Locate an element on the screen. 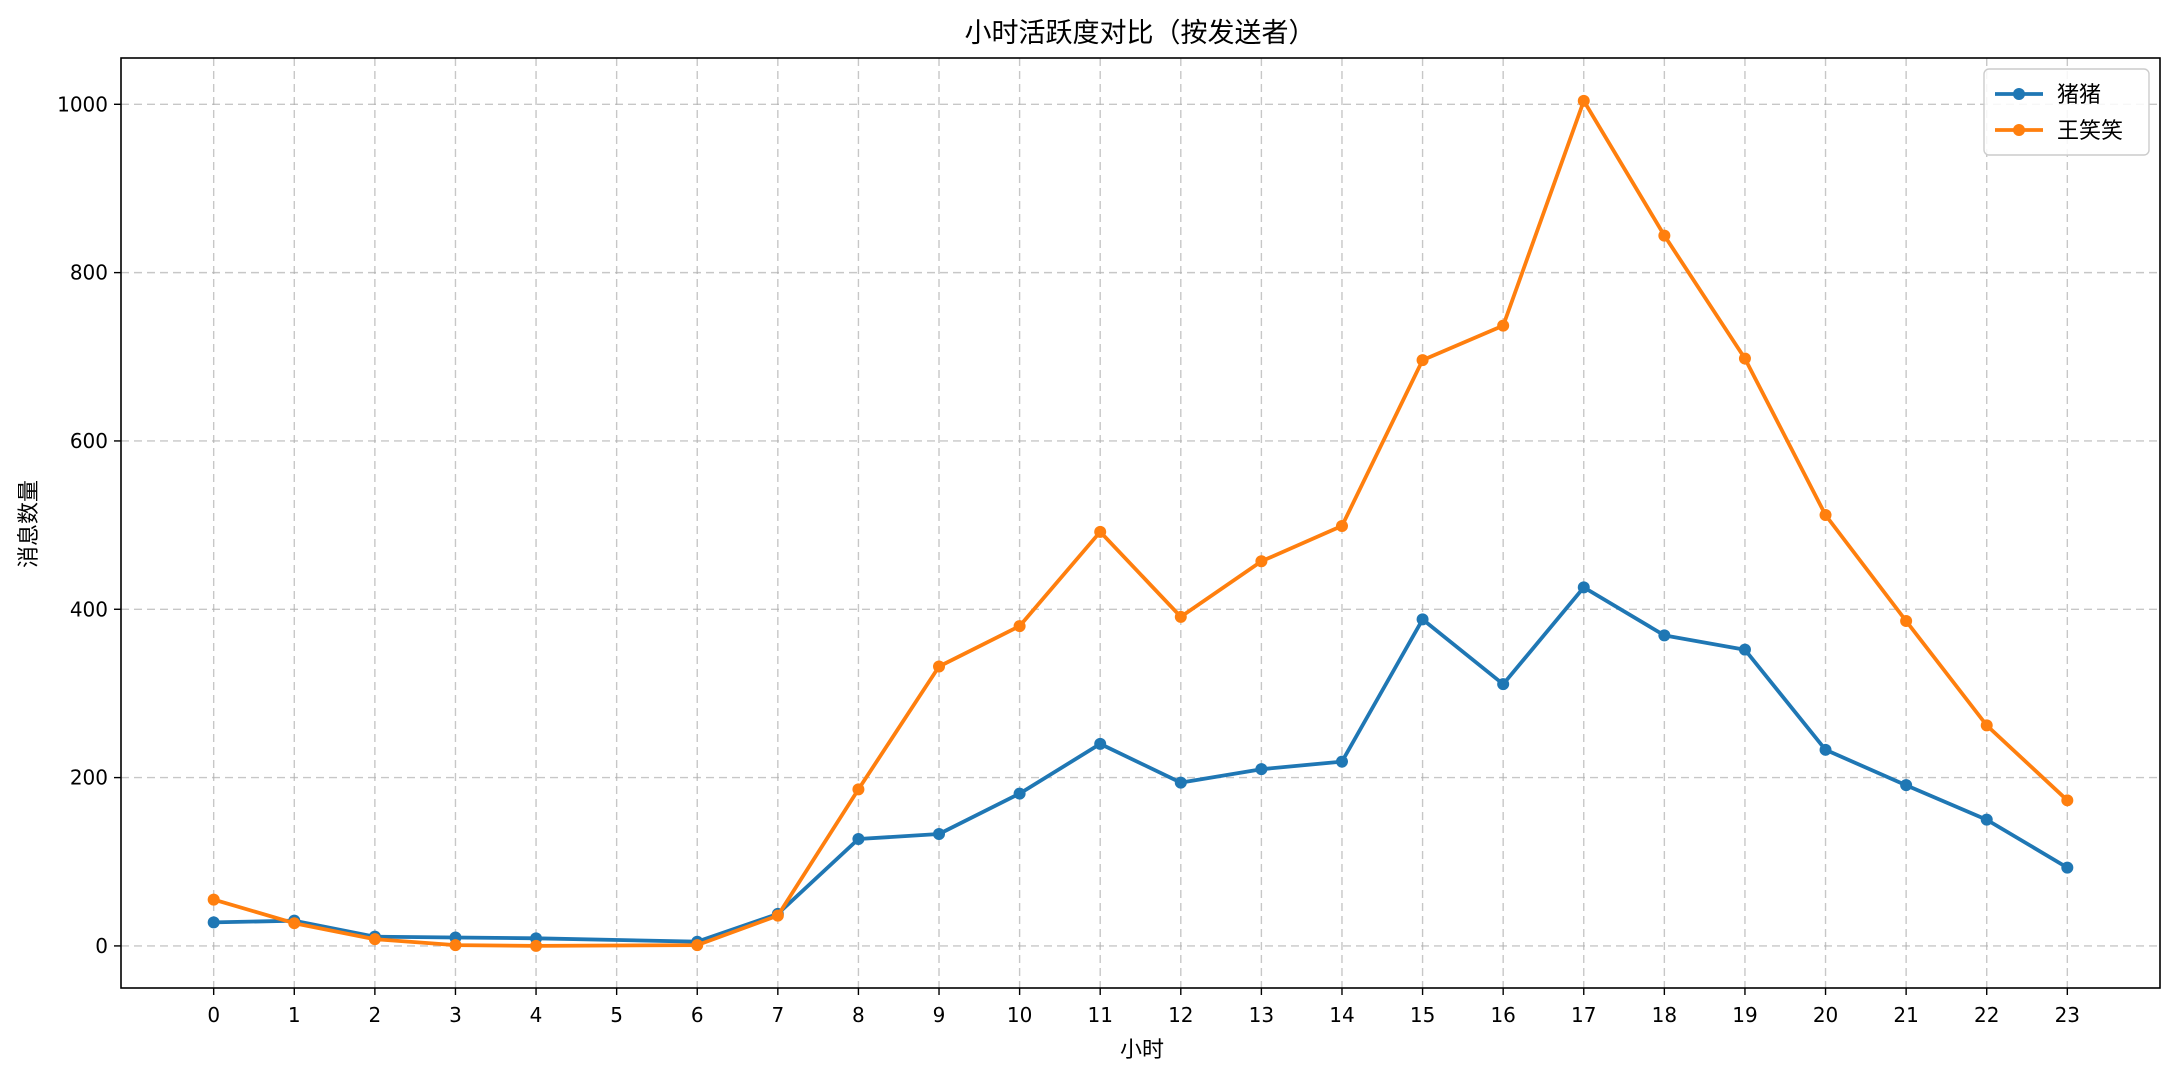  x-tick-label: 7 is located at coordinates (777, 1015).